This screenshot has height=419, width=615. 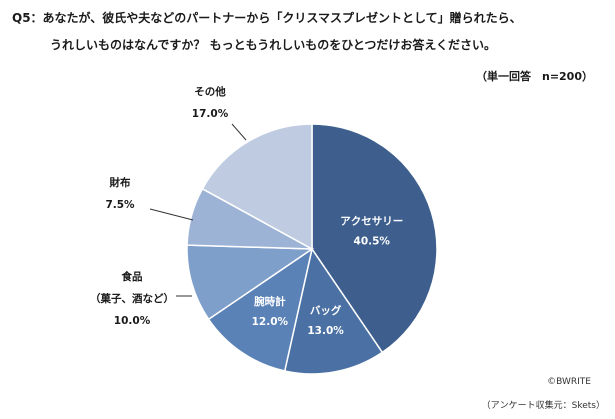 What do you see at coordinates (132, 321) in the screenshot?
I see `slice-value-label: 10.0%` at bounding box center [132, 321].